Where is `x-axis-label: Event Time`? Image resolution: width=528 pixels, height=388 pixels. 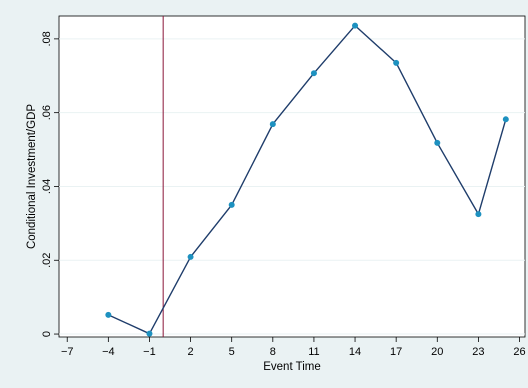 x-axis-label: Event Time is located at coordinates (292, 367).